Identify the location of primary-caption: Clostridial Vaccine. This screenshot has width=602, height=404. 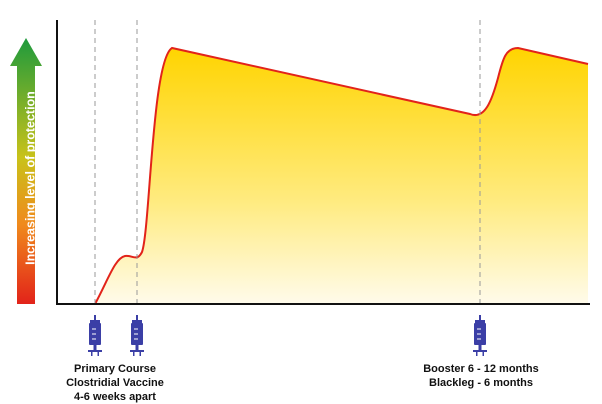
(115, 383).